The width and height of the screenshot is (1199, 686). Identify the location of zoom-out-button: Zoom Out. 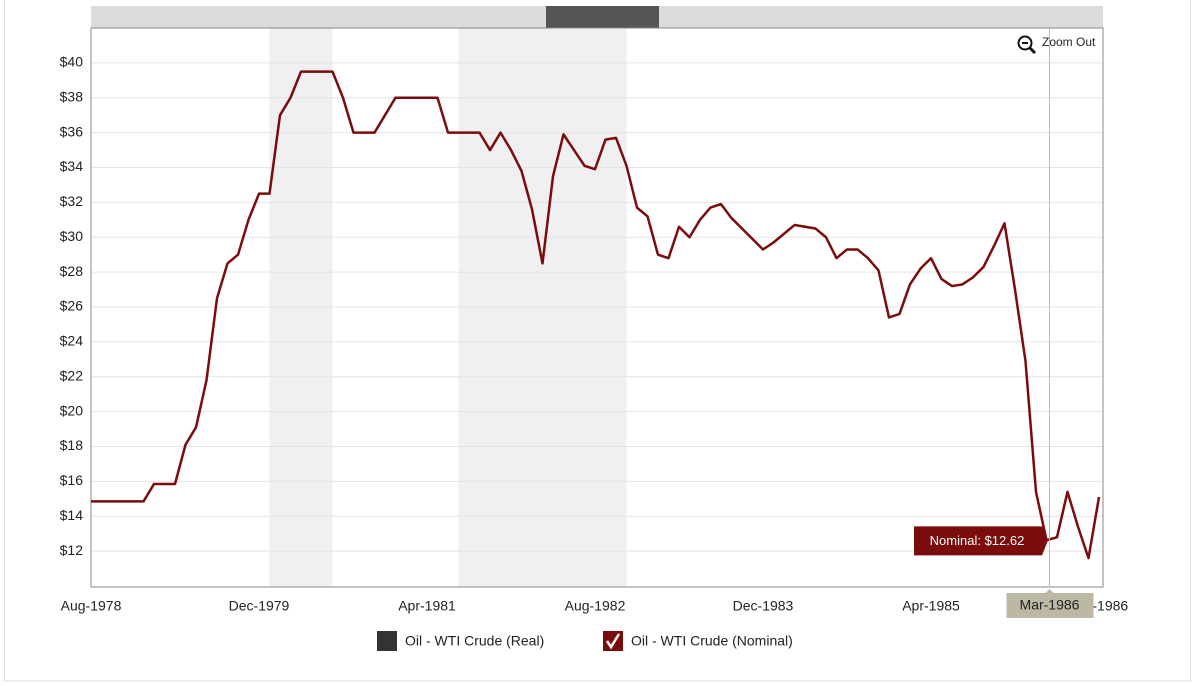
(1057, 45).